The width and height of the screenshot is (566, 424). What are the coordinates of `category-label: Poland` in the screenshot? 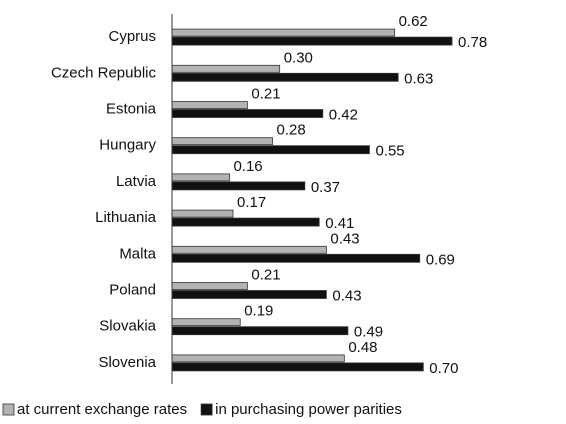 It's located at (132, 289).